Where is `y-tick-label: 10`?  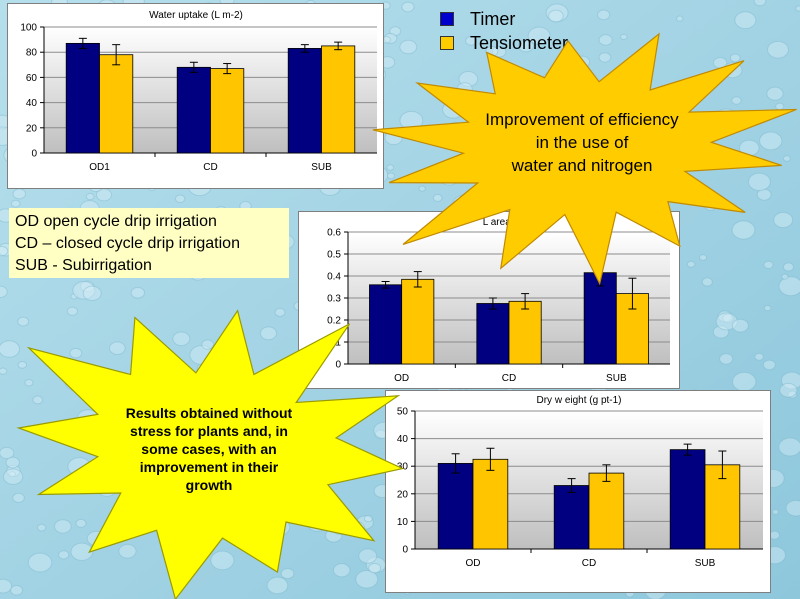 y-tick-label: 10 is located at coordinates (403, 522).